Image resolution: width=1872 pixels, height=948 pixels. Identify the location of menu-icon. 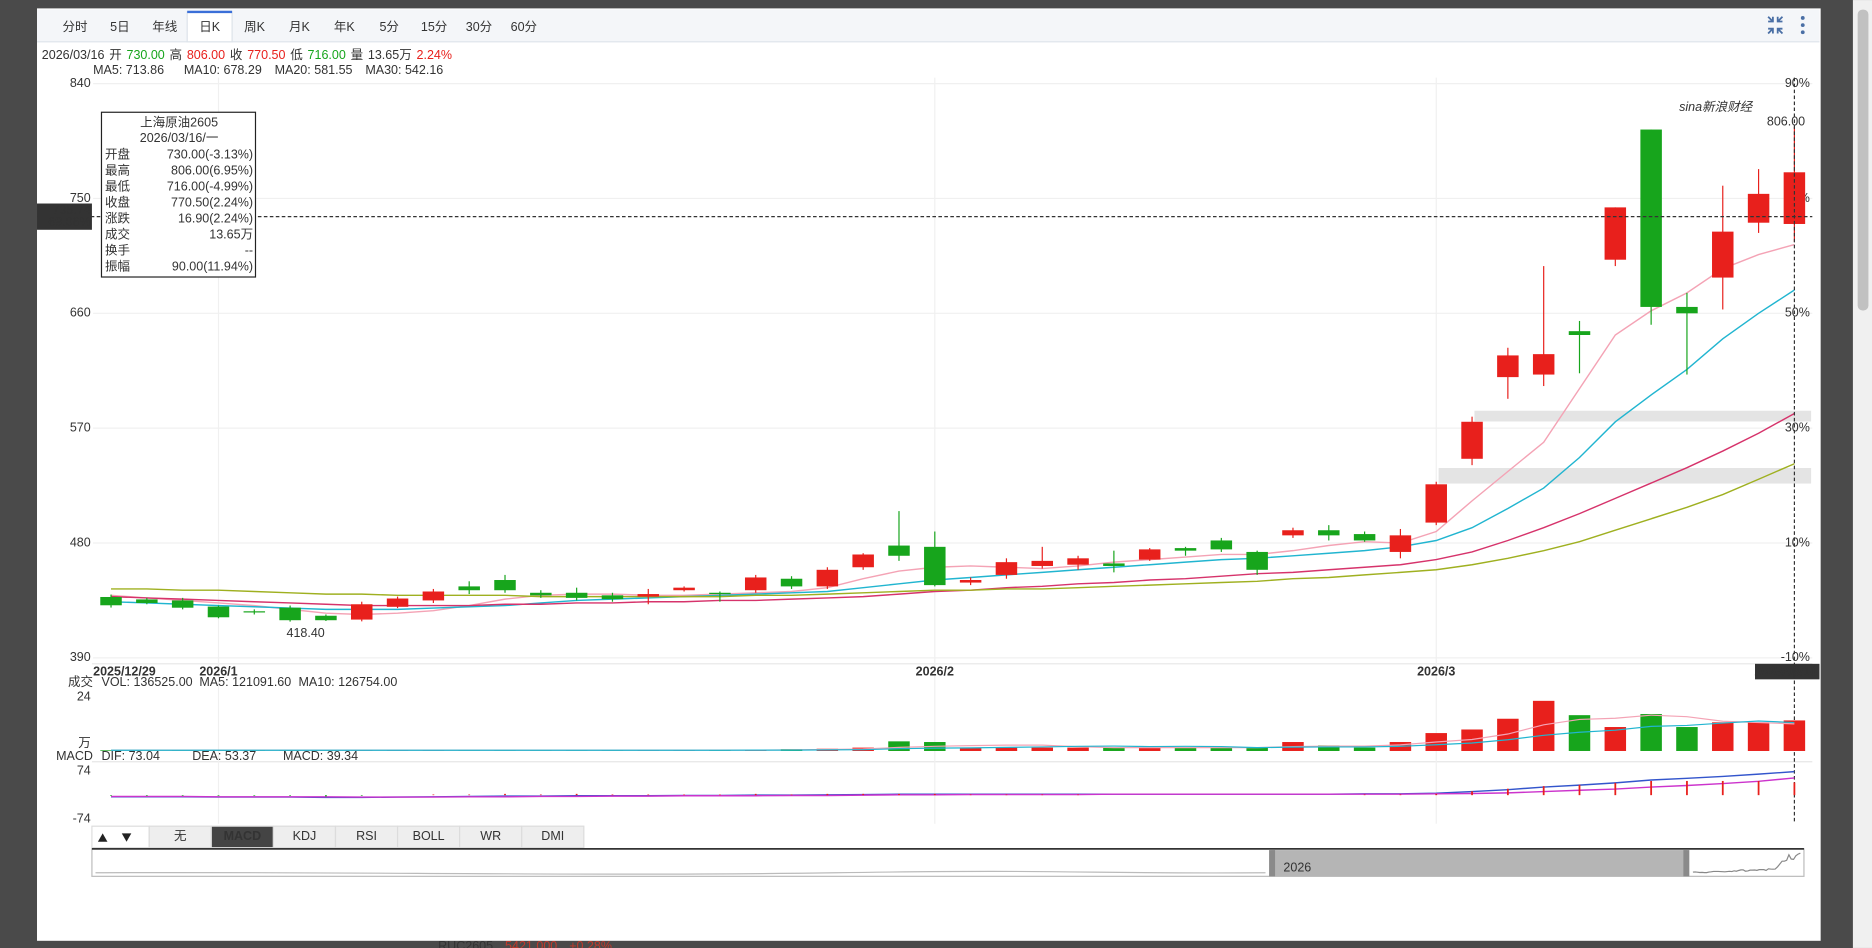
(1802, 25).